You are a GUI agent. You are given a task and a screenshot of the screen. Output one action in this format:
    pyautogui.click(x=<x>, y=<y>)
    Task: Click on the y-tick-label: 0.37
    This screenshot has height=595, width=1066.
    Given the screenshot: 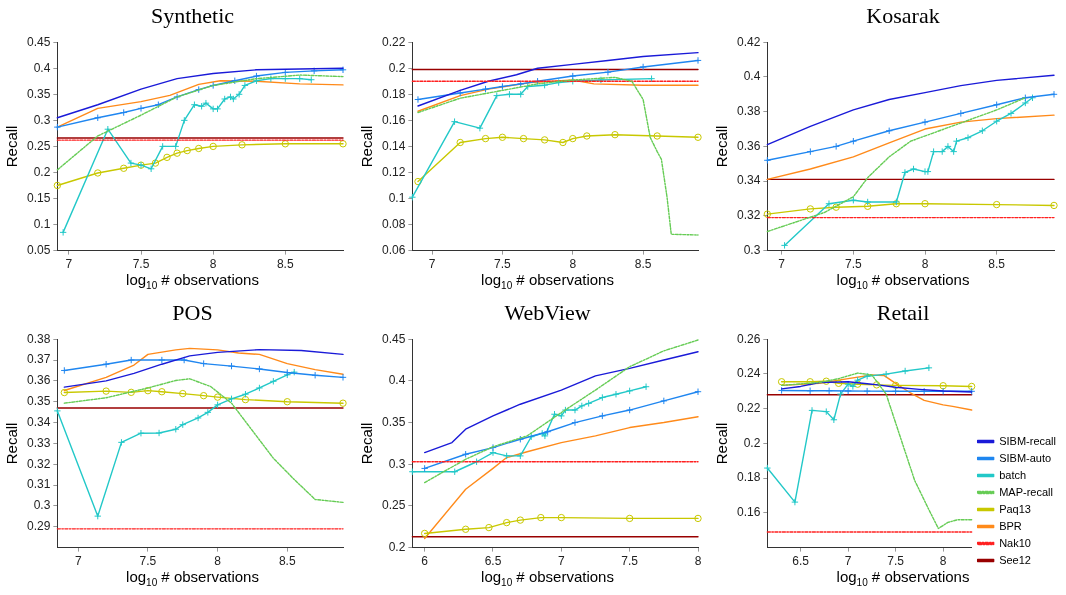 What is the action you would take?
    pyautogui.click(x=39, y=359)
    